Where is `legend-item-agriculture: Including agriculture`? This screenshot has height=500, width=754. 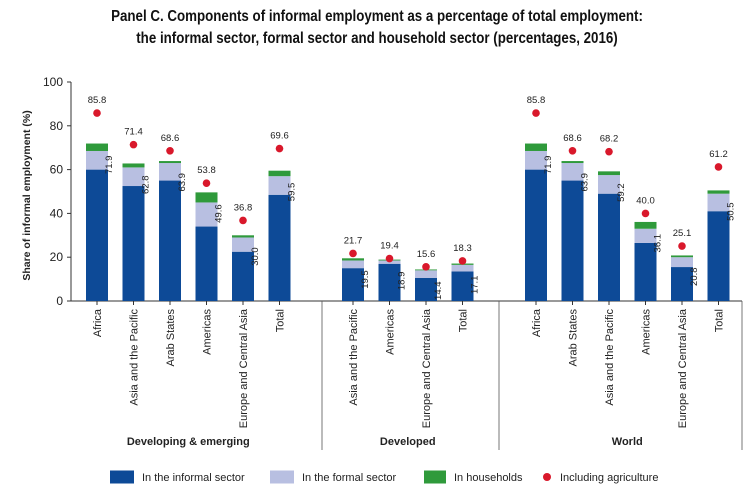 legend-item-agriculture: Including agriculture is located at coordinates (600, 478).